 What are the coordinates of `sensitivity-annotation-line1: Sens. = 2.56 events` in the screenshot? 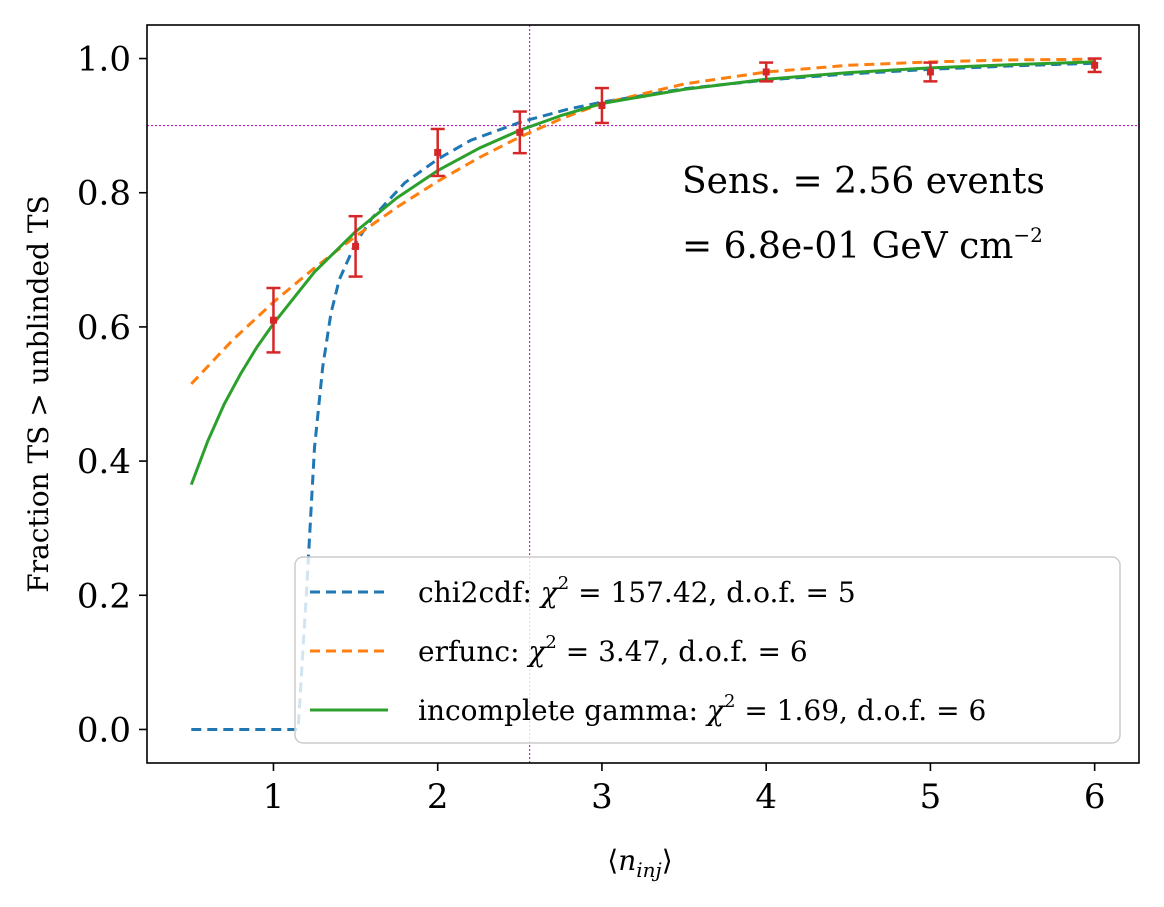 It's located at (863, 181).